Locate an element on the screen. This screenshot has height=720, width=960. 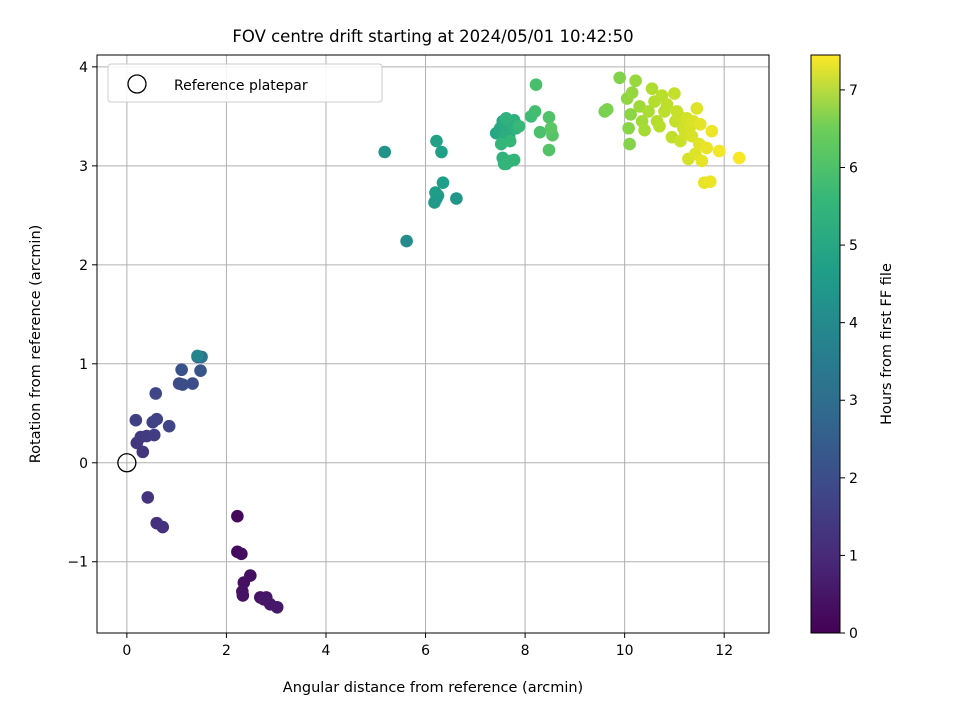
colorbar-tick-label: 4 is located at coordinates (853, 324).